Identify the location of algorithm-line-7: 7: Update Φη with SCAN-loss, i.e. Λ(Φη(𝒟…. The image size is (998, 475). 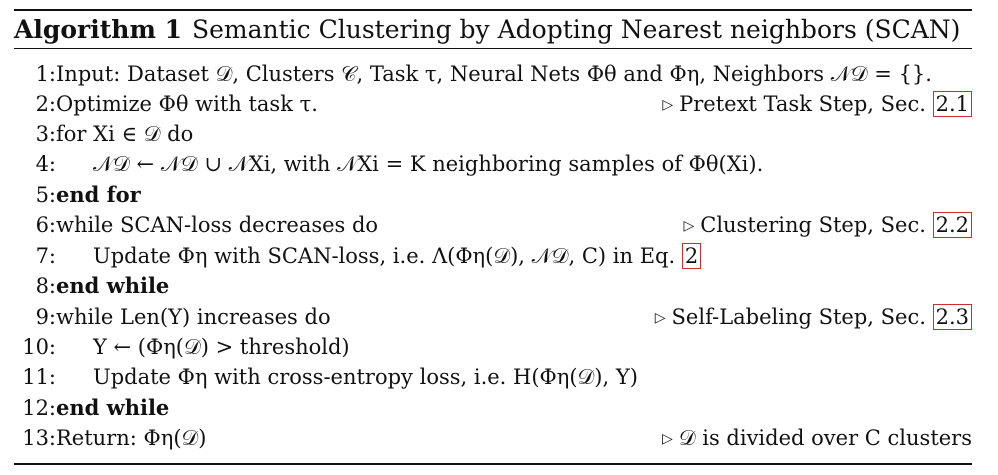
(493, 256).